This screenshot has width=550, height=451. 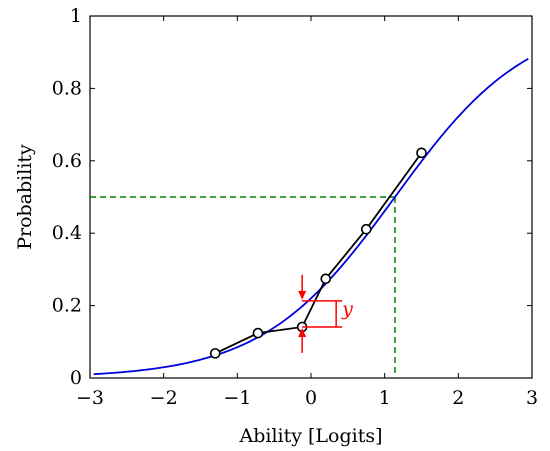 I want to click on x-tick-label: 3, so click(x=532, y=398).